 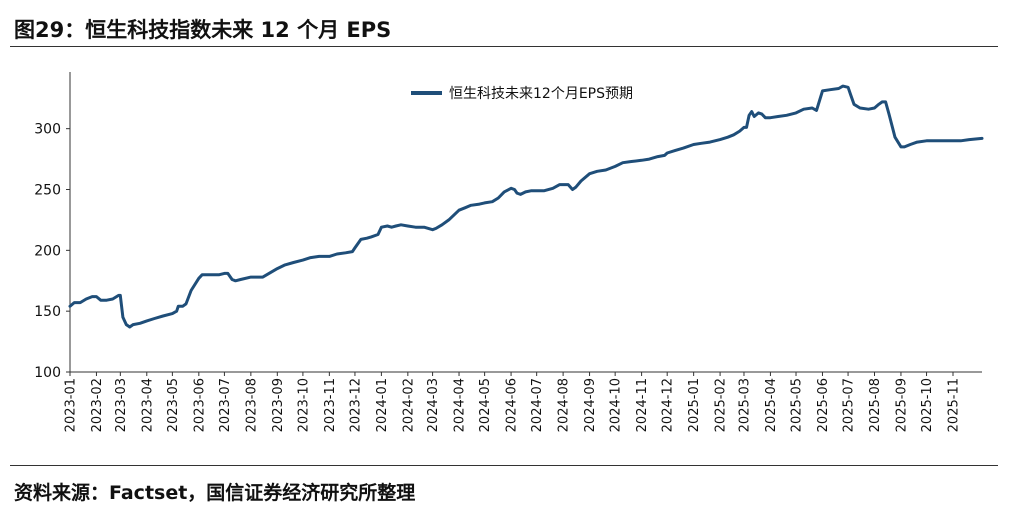 I want to click on y-axis-ticks: 100 150 200 250 300, so click(x=52, y=251).